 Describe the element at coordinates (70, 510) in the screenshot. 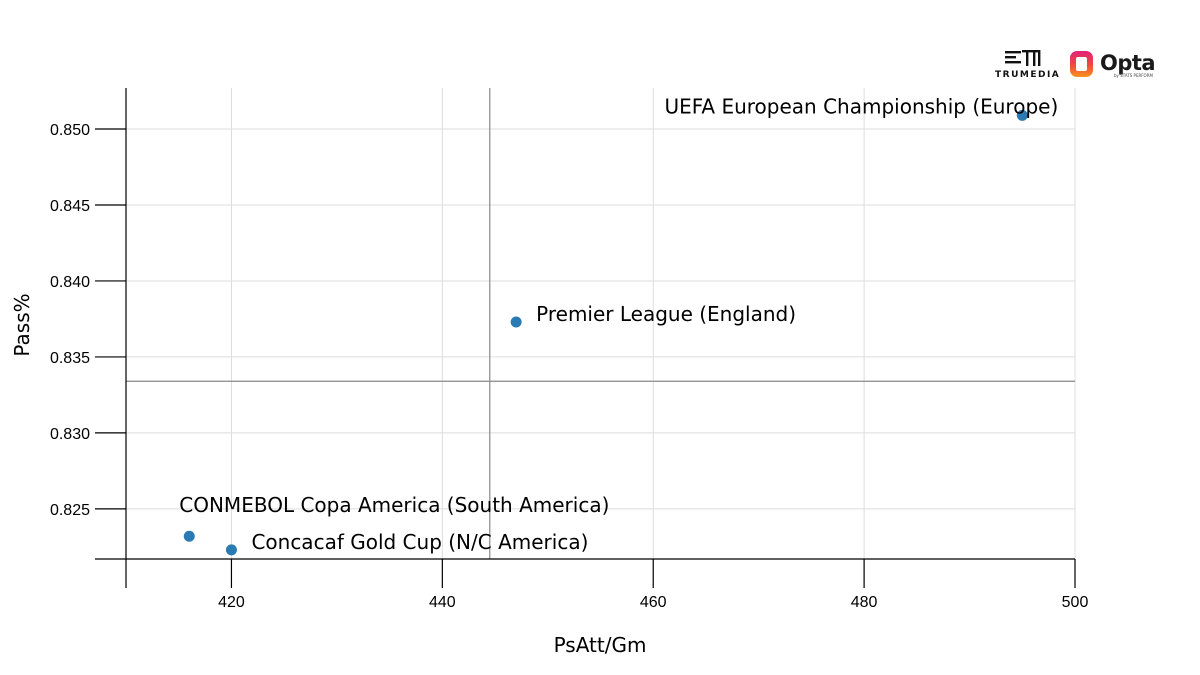

I see `y-tick-label: 0.825` at that location.